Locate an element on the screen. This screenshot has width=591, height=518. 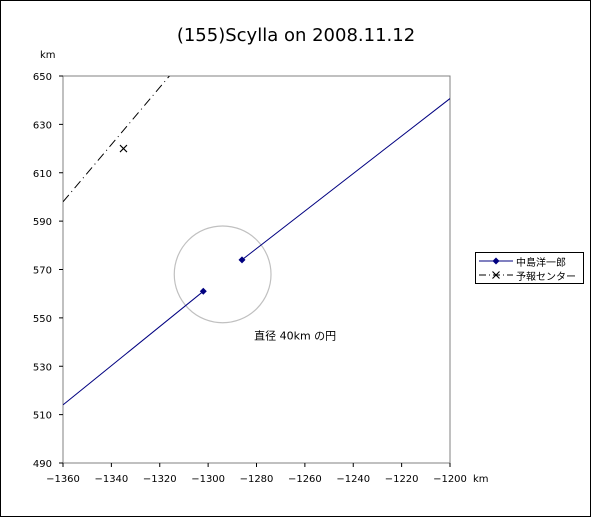
legend-dashdot-x-icon is located at coordinates (496, 275).